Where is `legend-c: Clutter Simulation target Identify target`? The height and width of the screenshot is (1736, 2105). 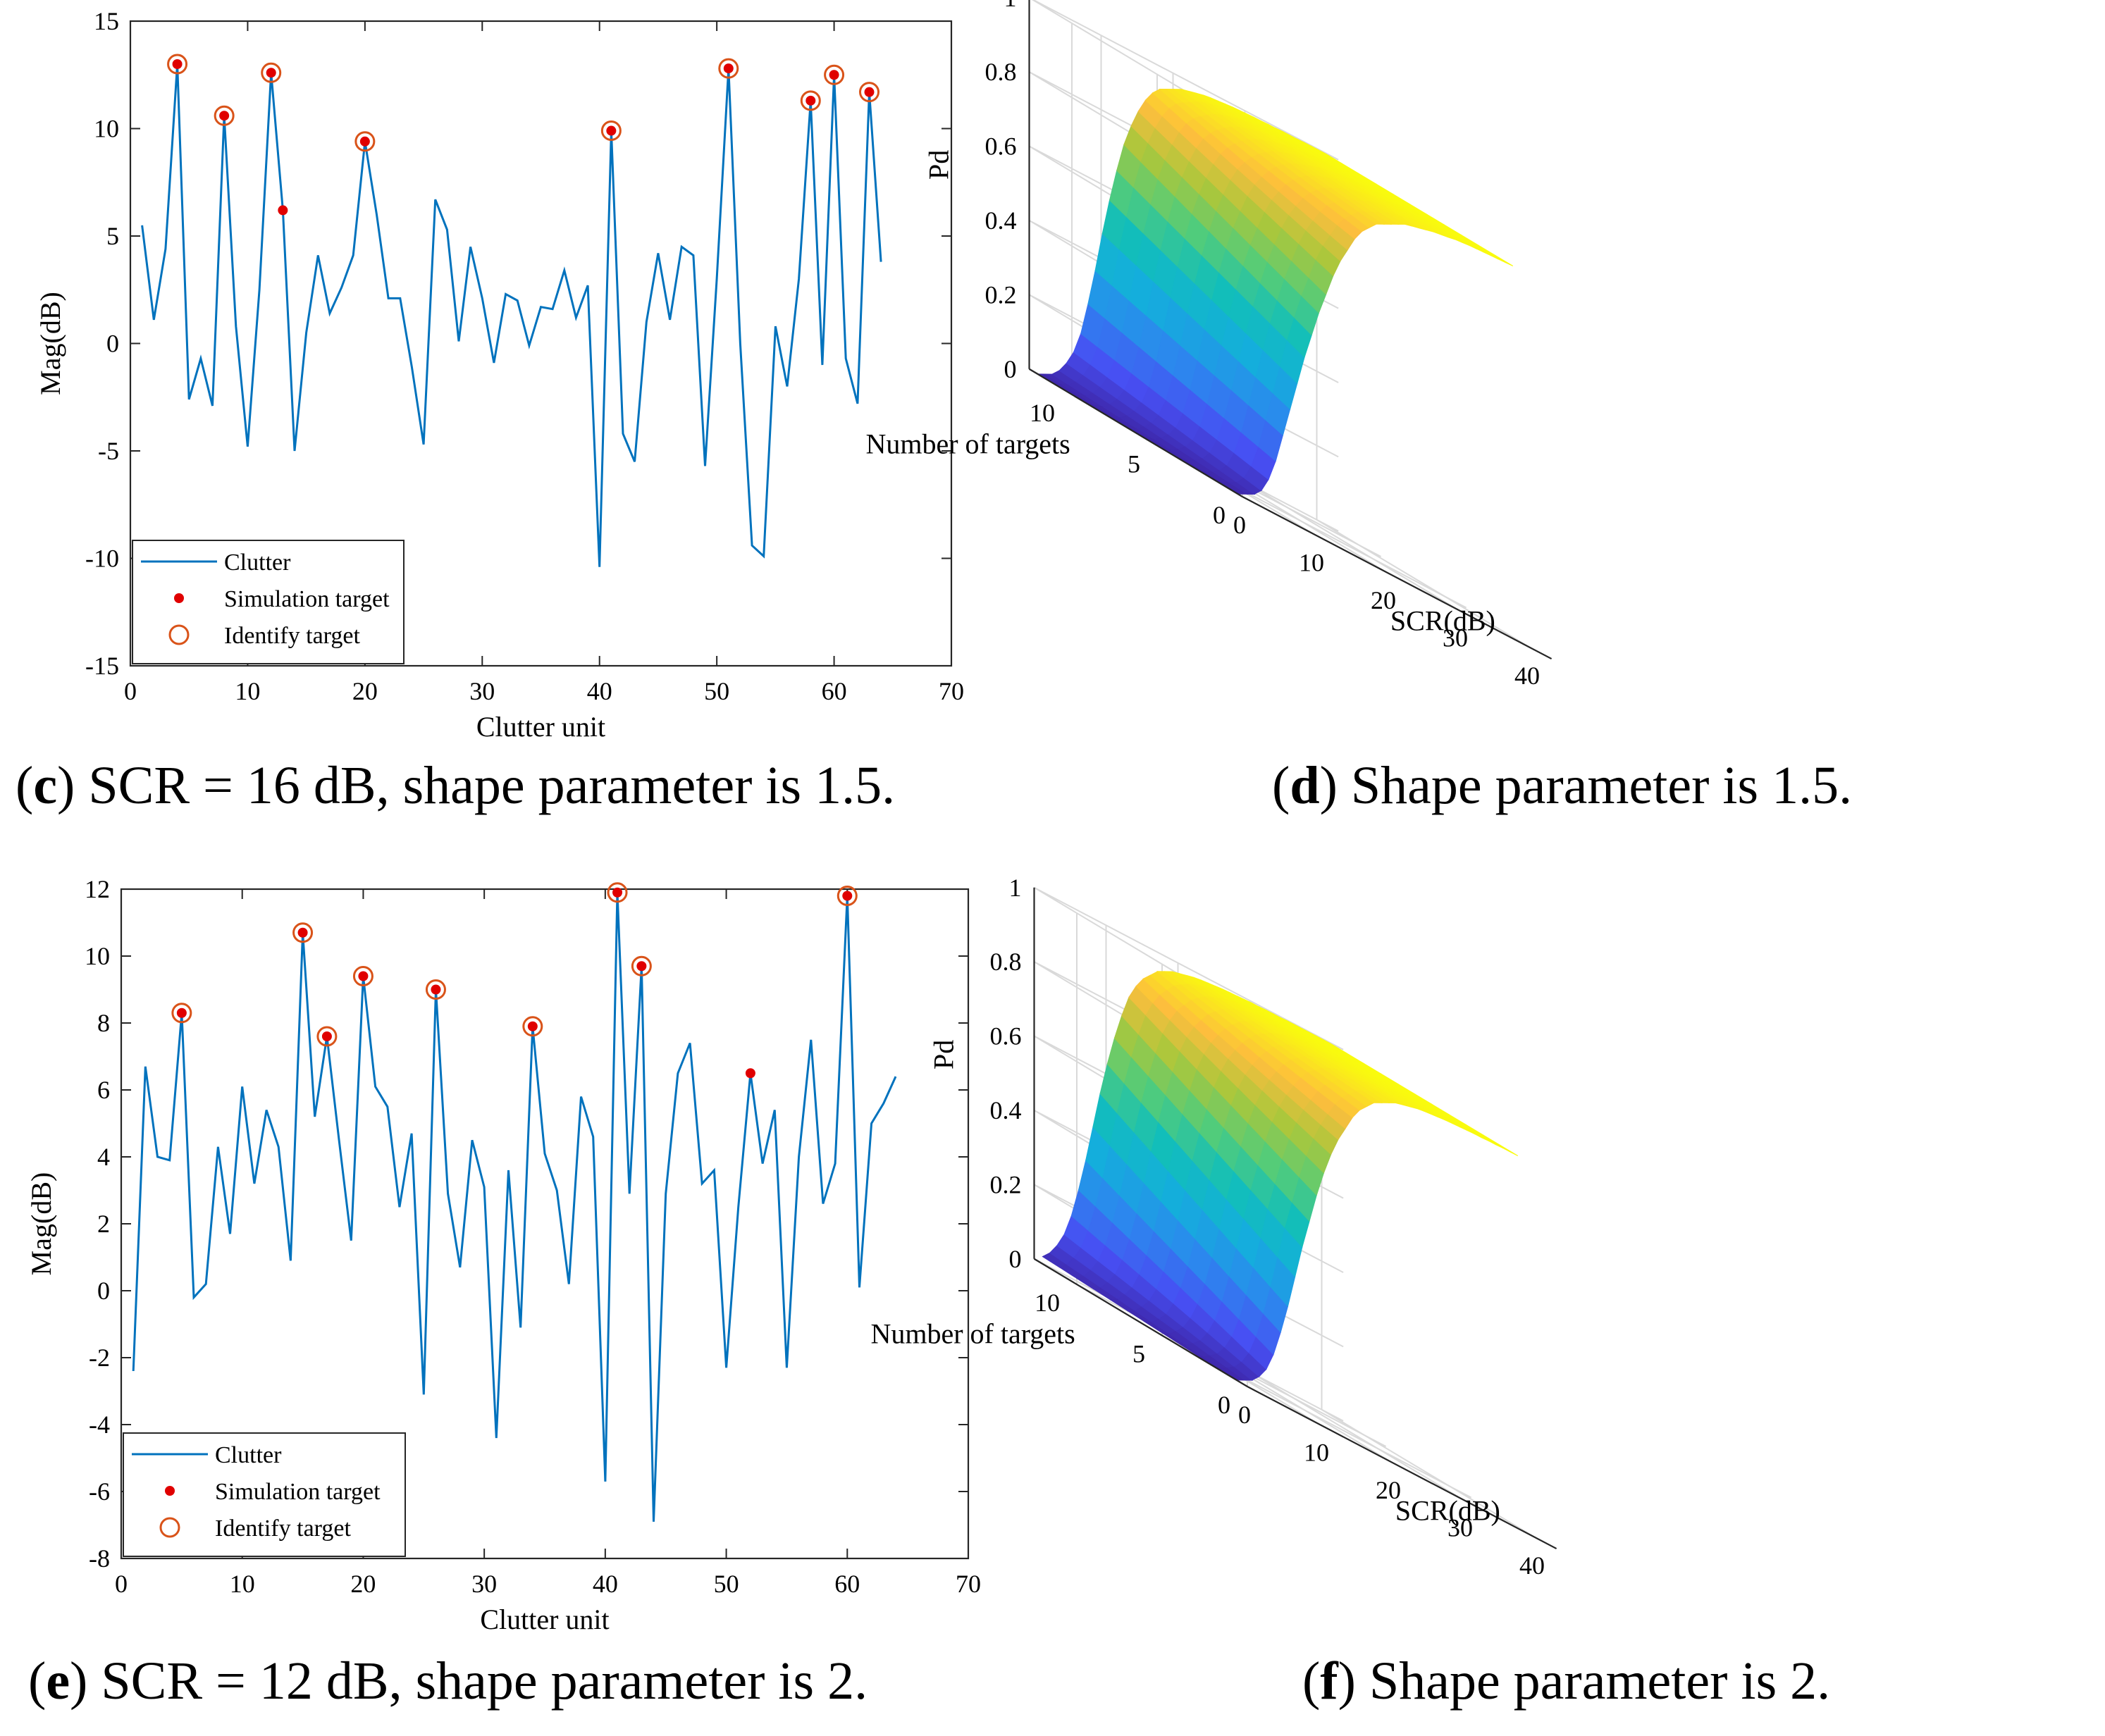
legend-c: Clutter Simulation target Identify target is located at coordinates (268, 602).